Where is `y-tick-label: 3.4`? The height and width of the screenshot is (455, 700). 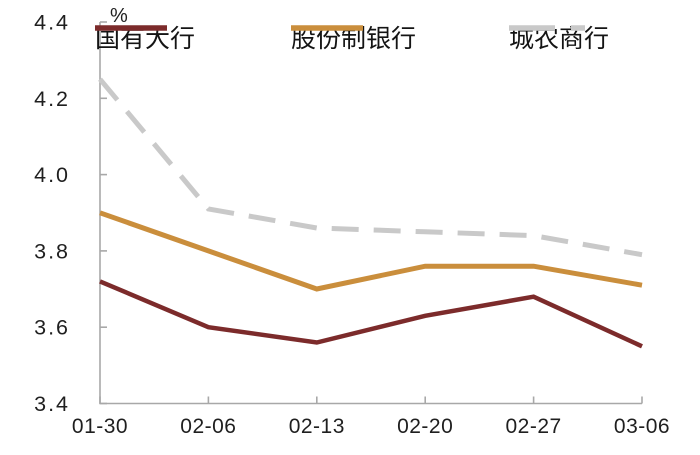
y-tick-label: 3.4 is located at coordinates (52, 404).